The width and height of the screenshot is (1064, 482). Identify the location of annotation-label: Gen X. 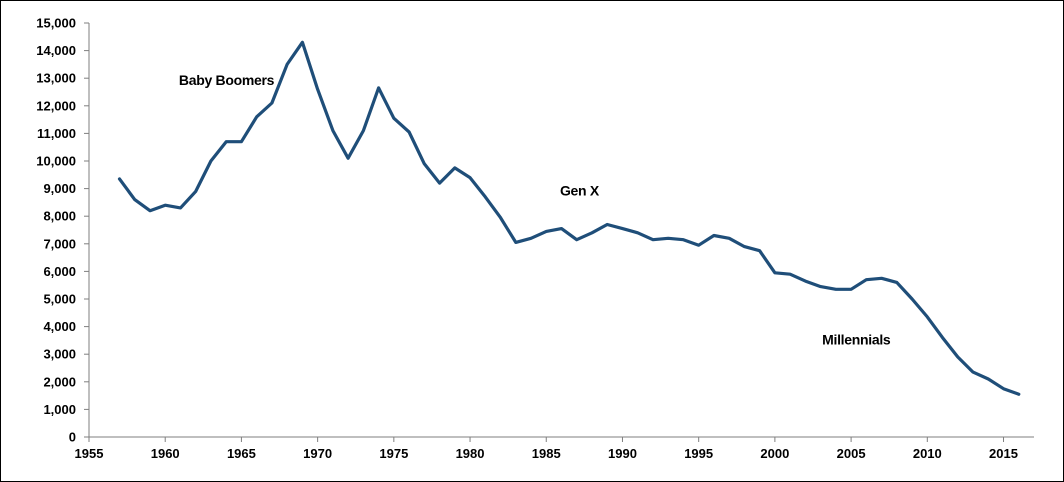
(580, 191).